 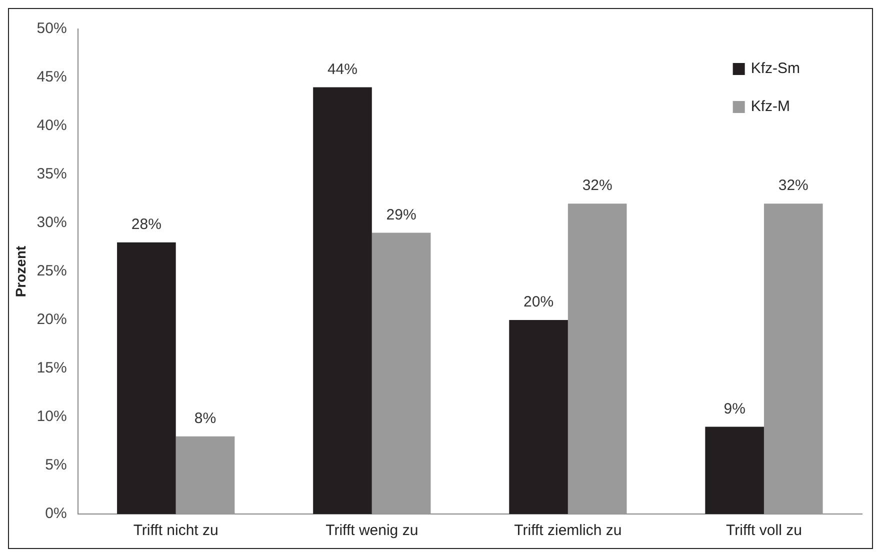 I want to click on y-tick-label: 20%, so click(x=51, y=319).